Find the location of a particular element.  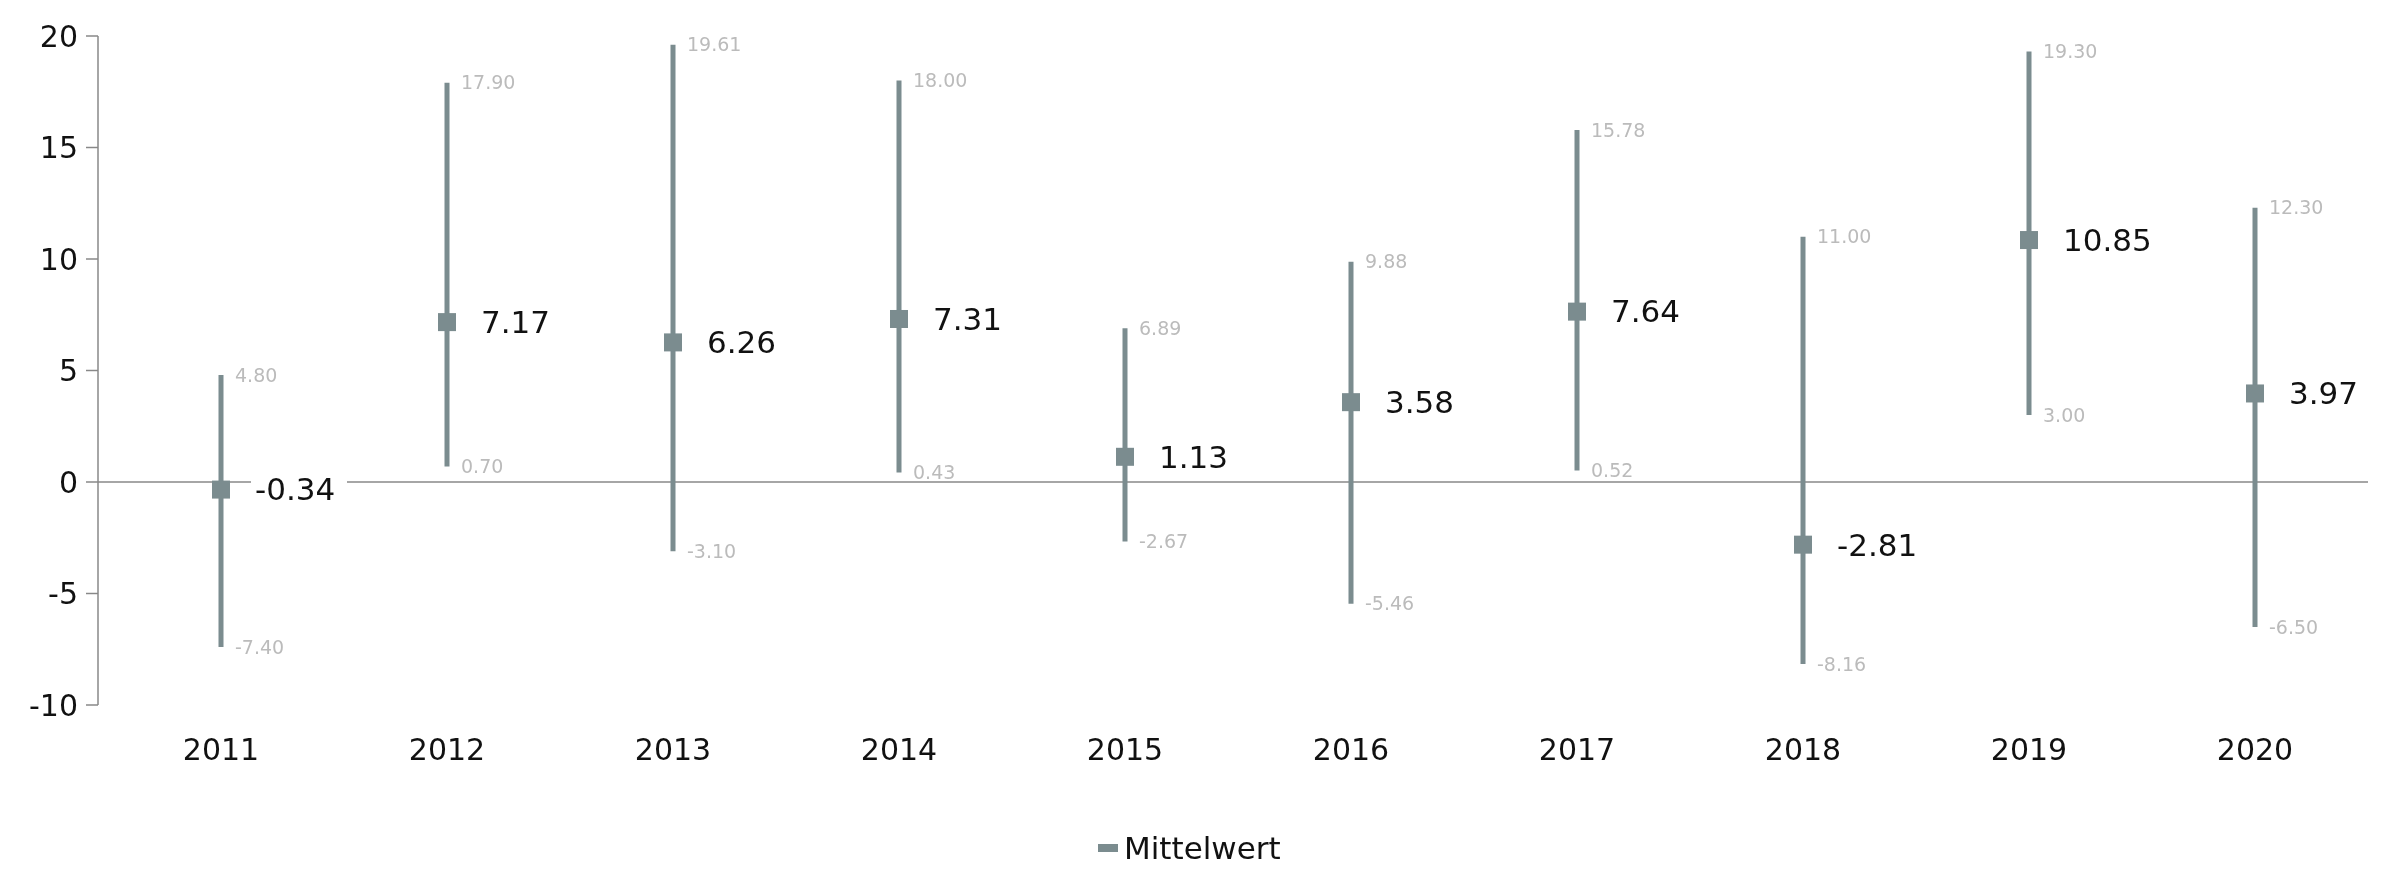

annotation: 19.61 is located at coordinates (714, 44).